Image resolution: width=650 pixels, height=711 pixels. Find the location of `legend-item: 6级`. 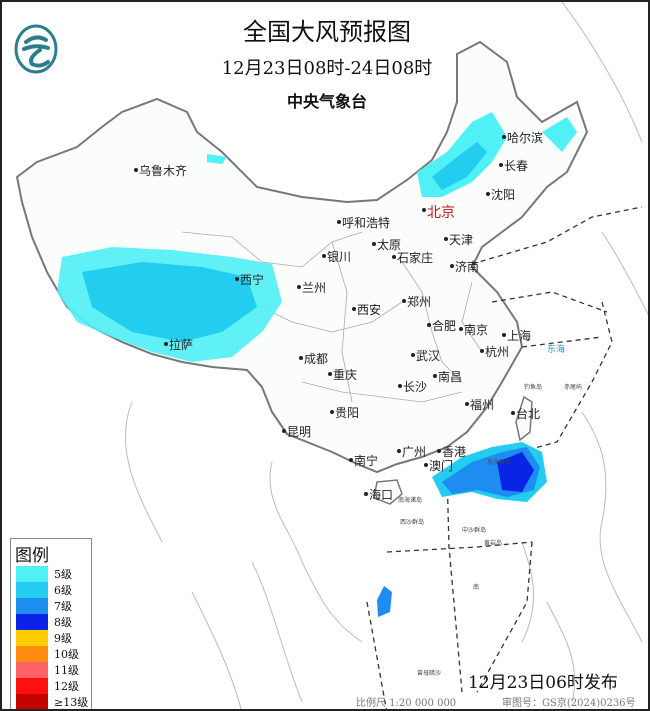

legend-item: 6级 is located at coordinates (51, 590).